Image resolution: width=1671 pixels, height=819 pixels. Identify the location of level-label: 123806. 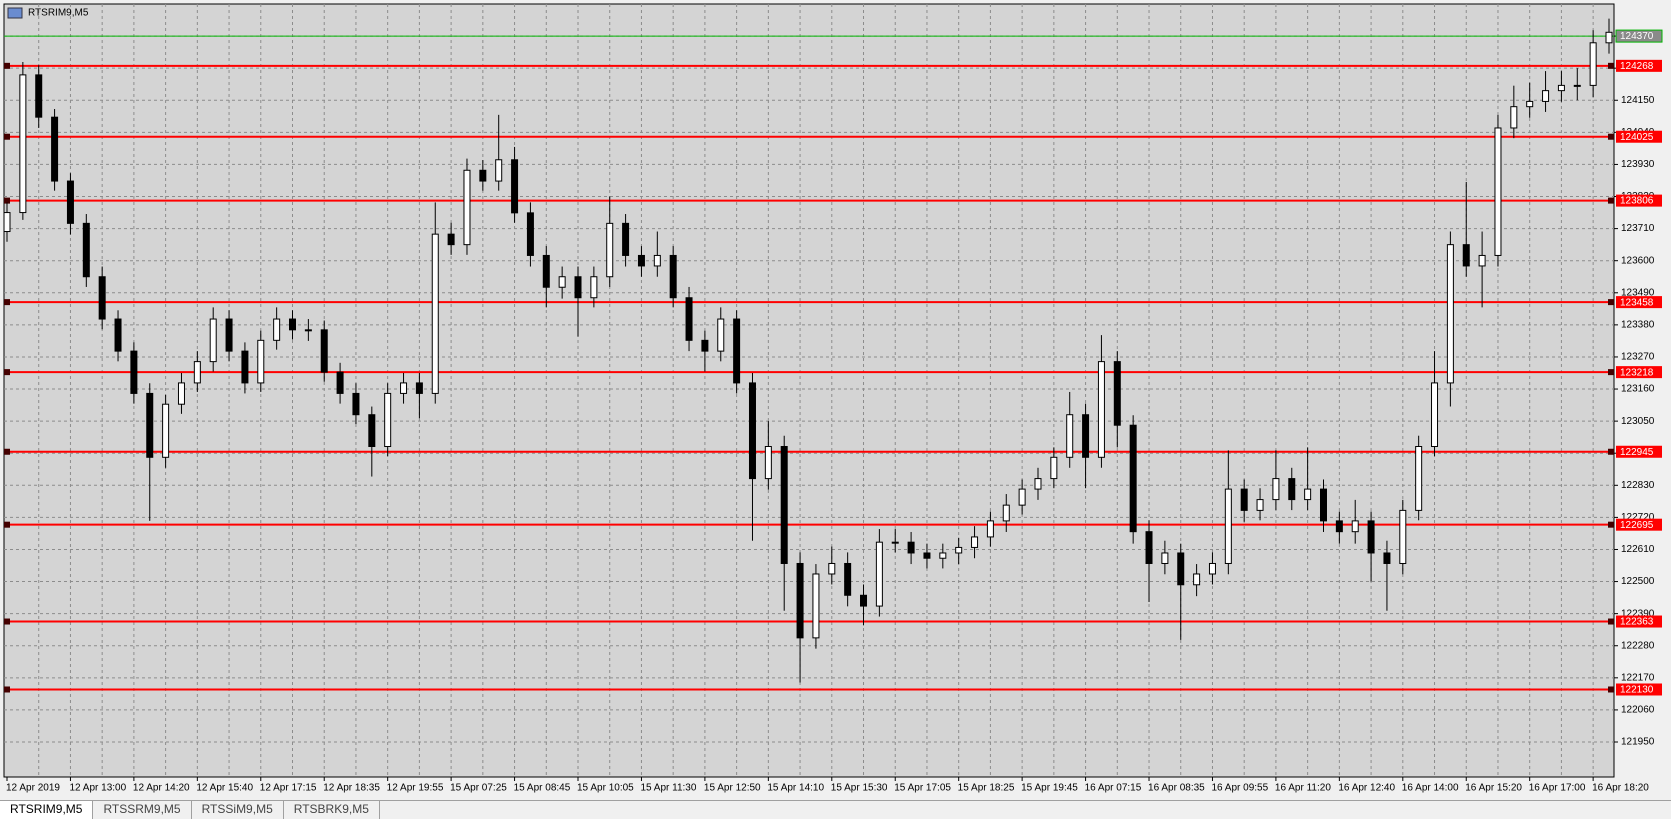
(1637, 201).